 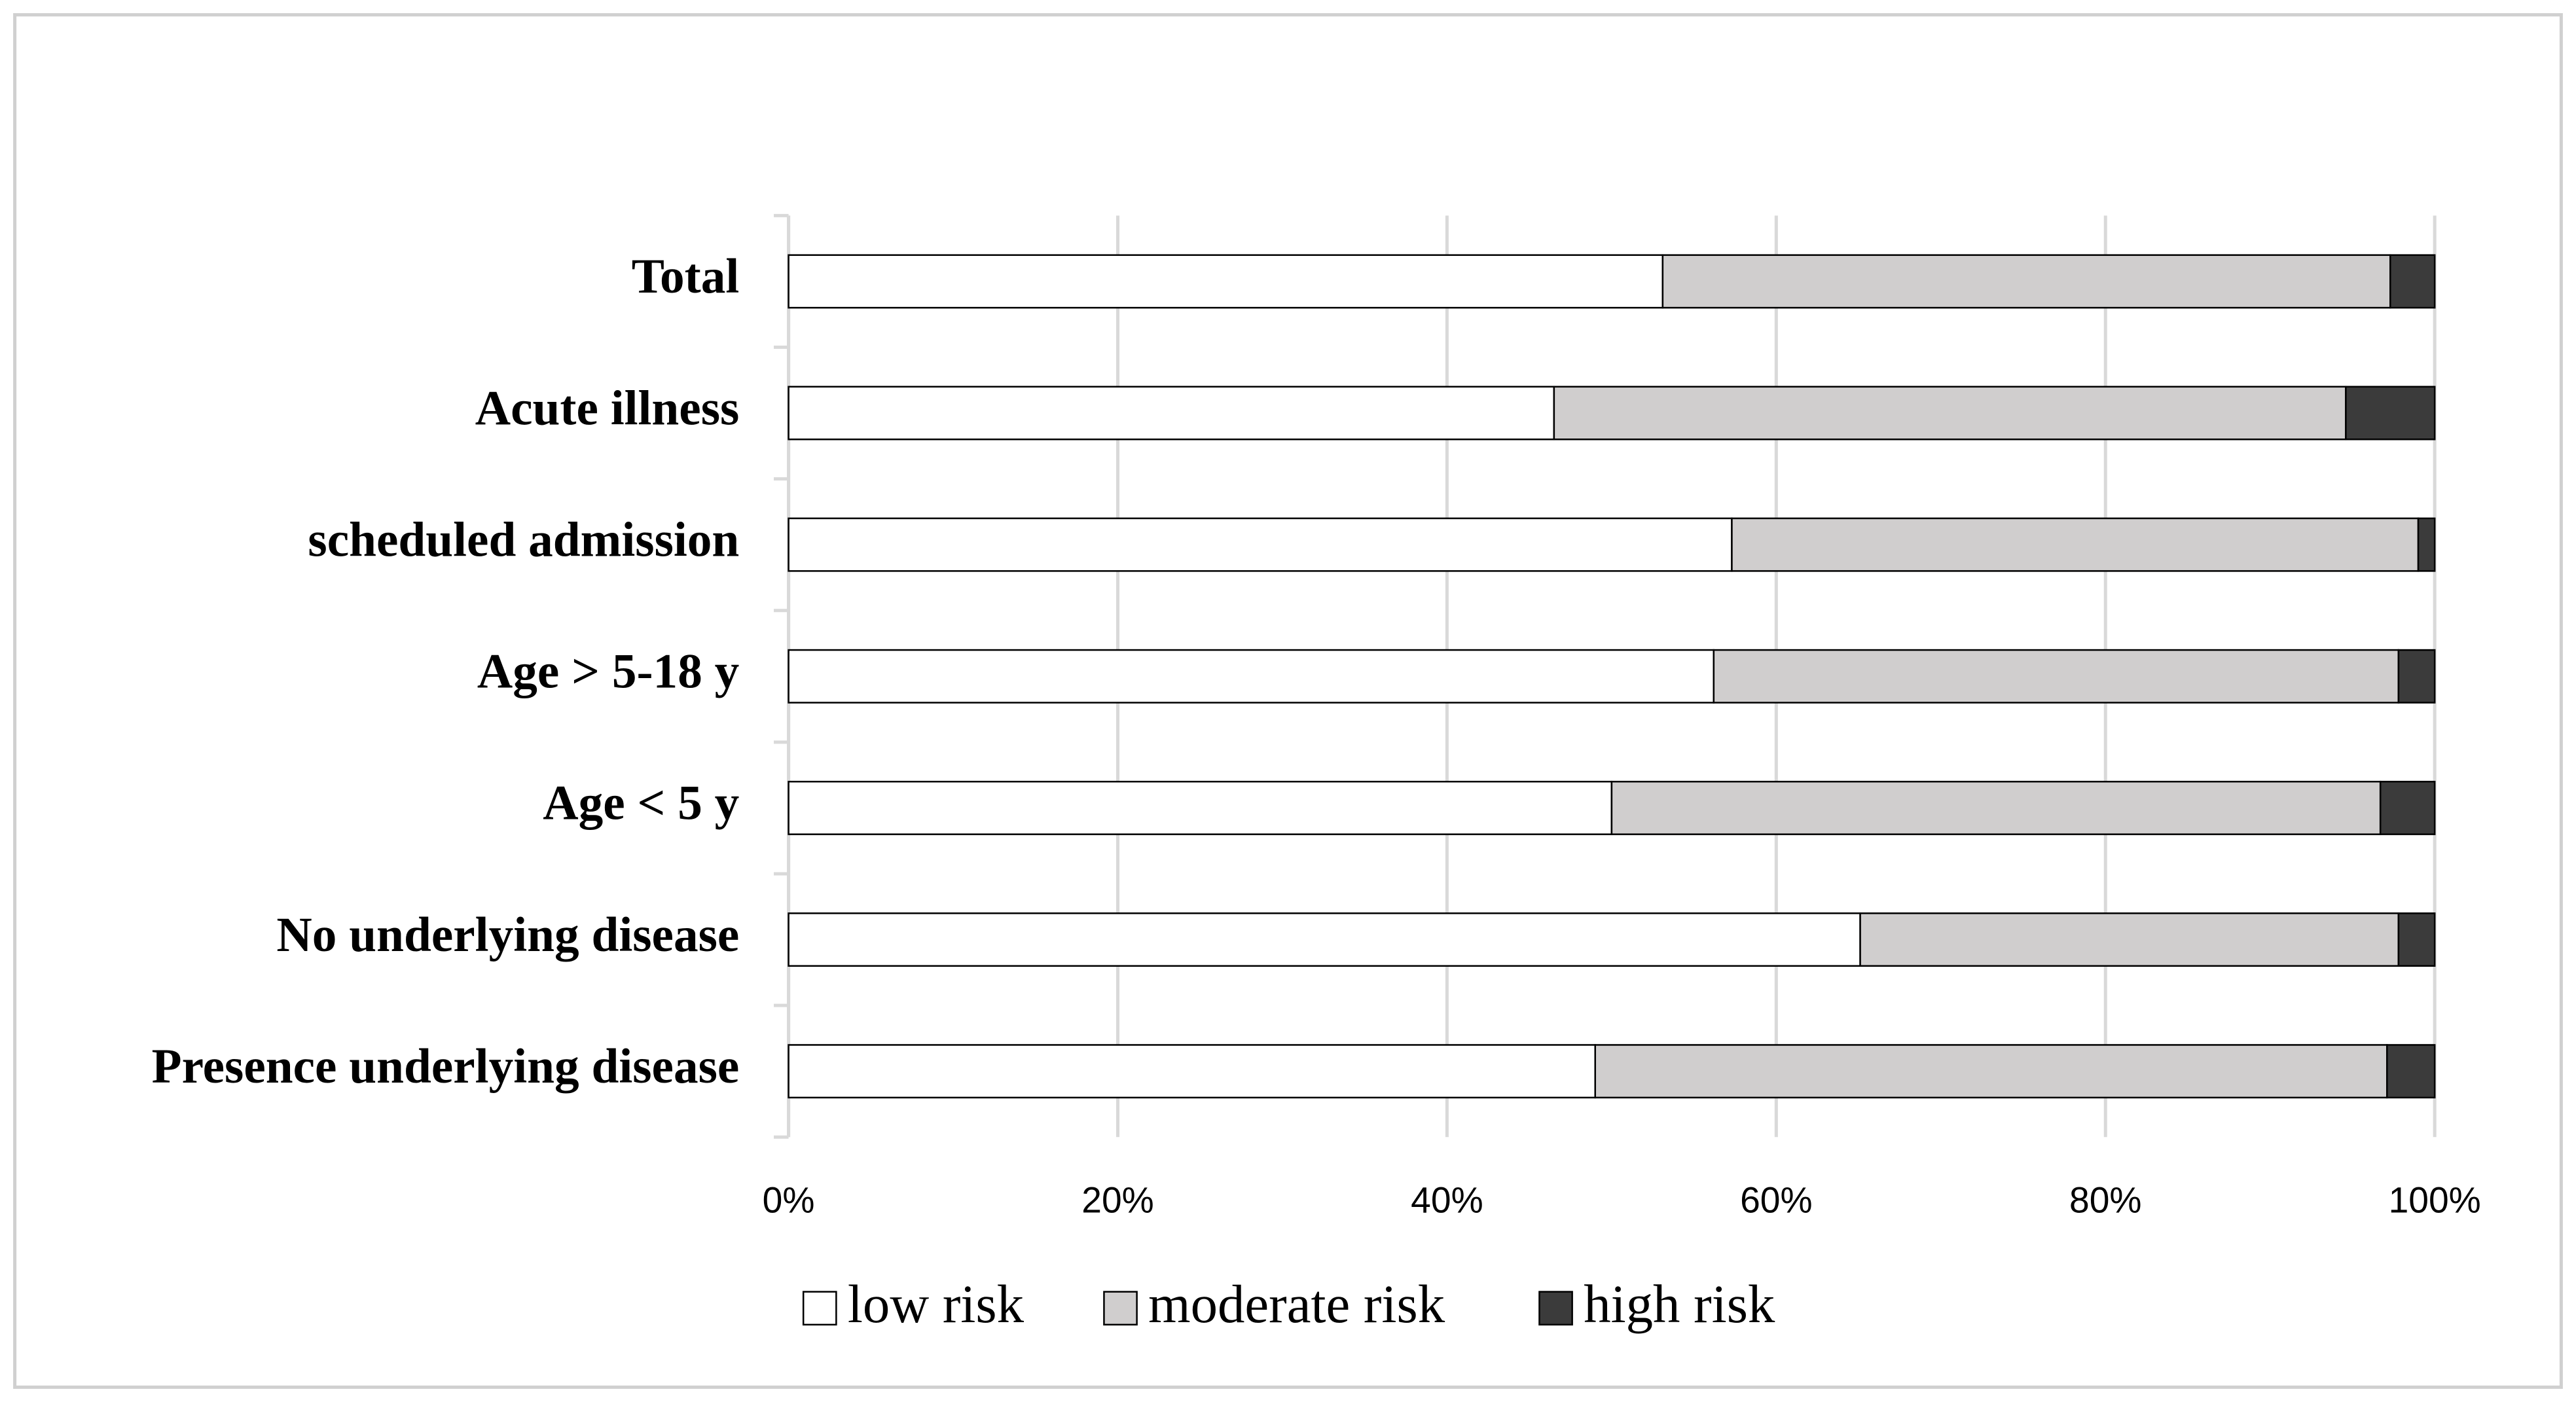 I want to click on y-tick-label: Total, so click(x=686, y=276).